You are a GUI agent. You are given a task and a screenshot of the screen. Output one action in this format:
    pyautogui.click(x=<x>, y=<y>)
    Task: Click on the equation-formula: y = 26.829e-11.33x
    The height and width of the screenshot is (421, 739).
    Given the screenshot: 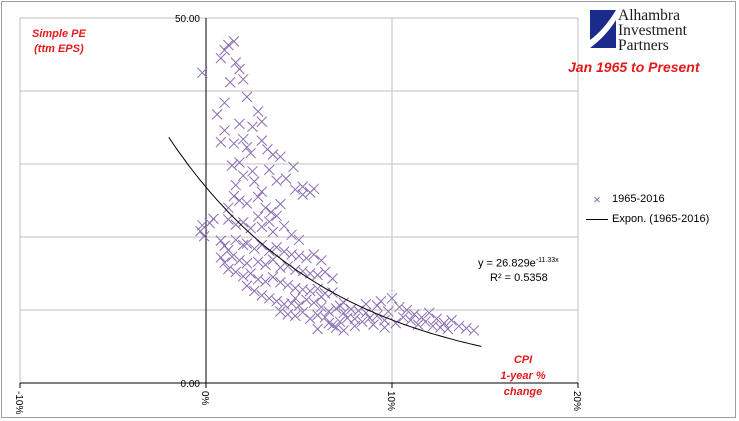 What is the action you would take?
    pyautogui.click(x=518, y=262)
    